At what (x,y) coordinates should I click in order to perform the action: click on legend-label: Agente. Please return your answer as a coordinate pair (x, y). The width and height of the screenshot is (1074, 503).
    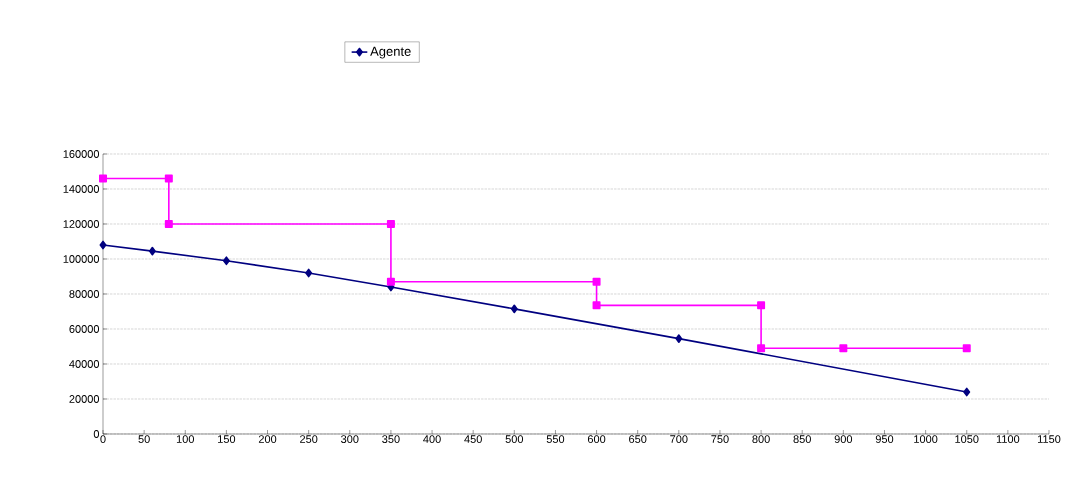
    Looking at the image, I should click on (390, 52).